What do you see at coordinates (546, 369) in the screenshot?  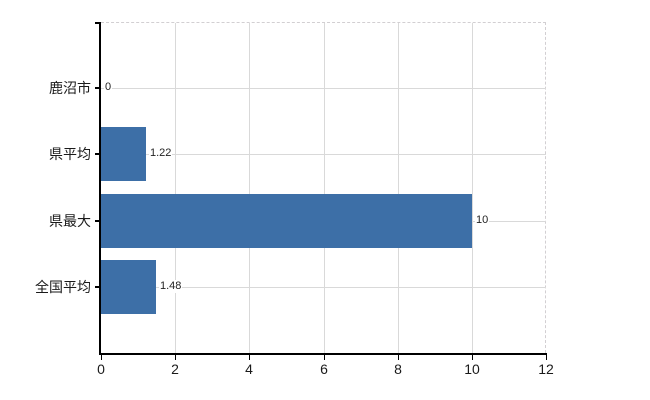 I see `x-tick-label: 12` at bounding box center [546, 369].